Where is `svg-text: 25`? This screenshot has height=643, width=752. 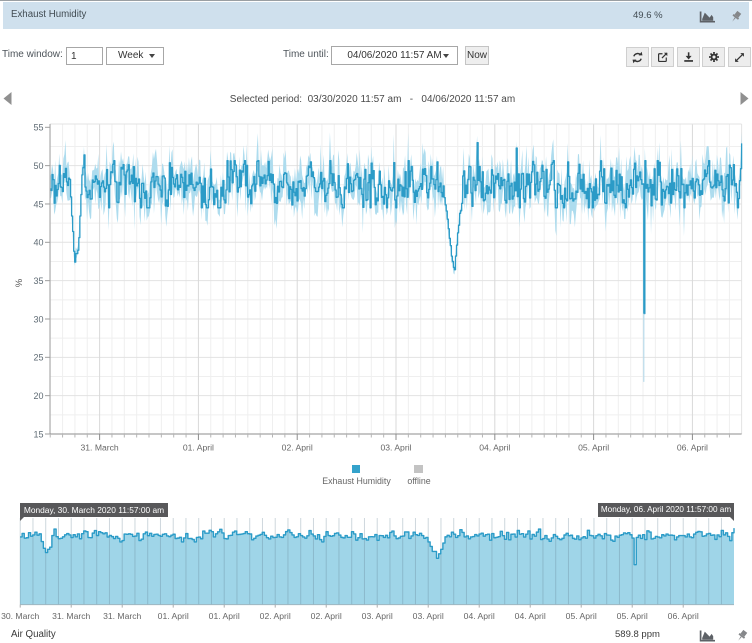
svg-text: 25 is located at coordinates (38, 358).